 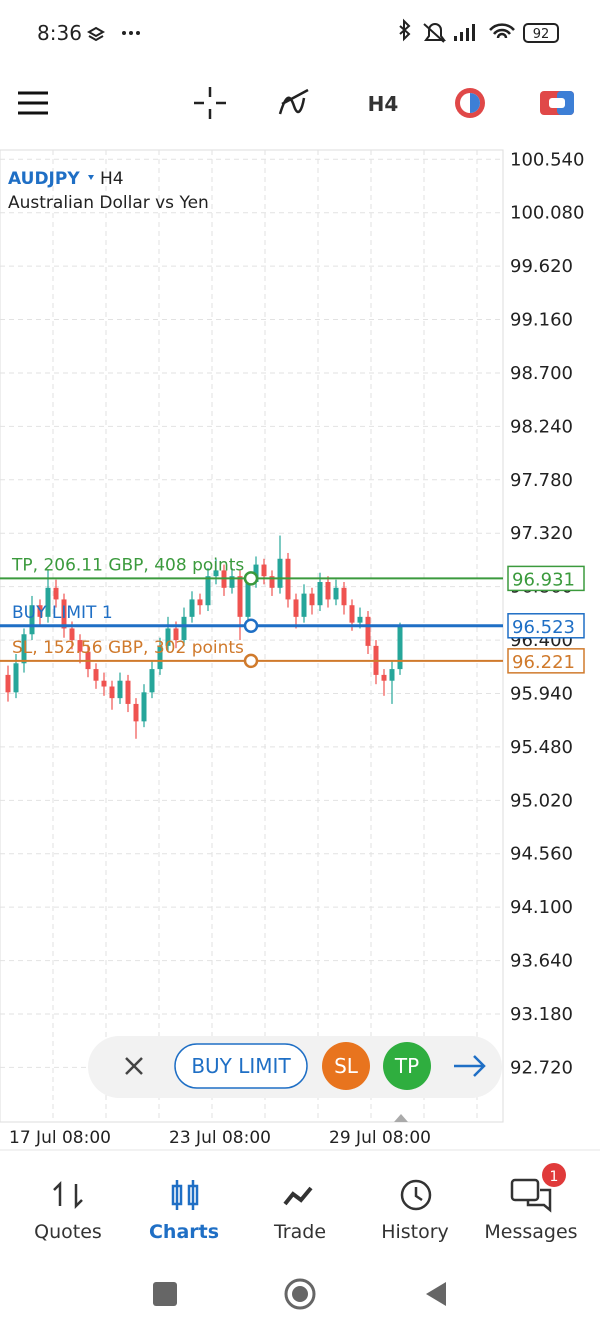 What do you see at coordinates (541, 426) in the screenshot?
I see `price-label: 98.240` at bounding box center [541, 426].